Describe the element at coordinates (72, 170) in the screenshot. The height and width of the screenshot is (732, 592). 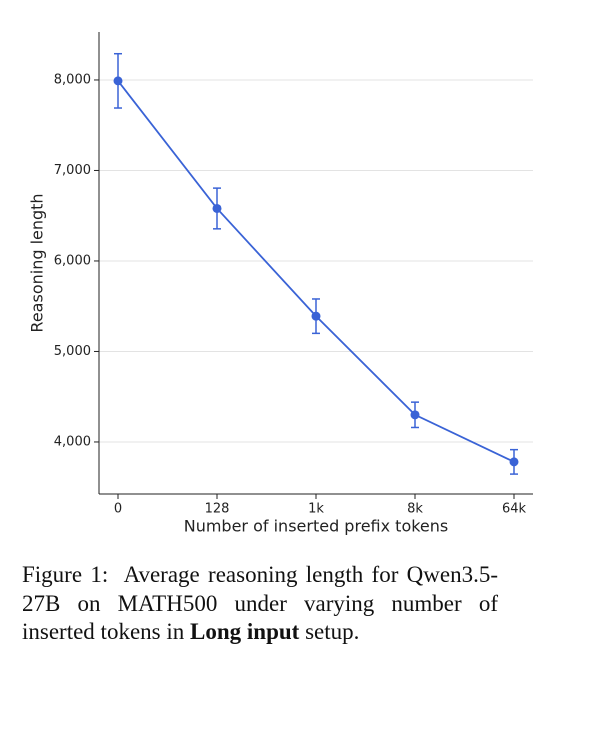
I see `y-tick-label: 7,000` at that location.